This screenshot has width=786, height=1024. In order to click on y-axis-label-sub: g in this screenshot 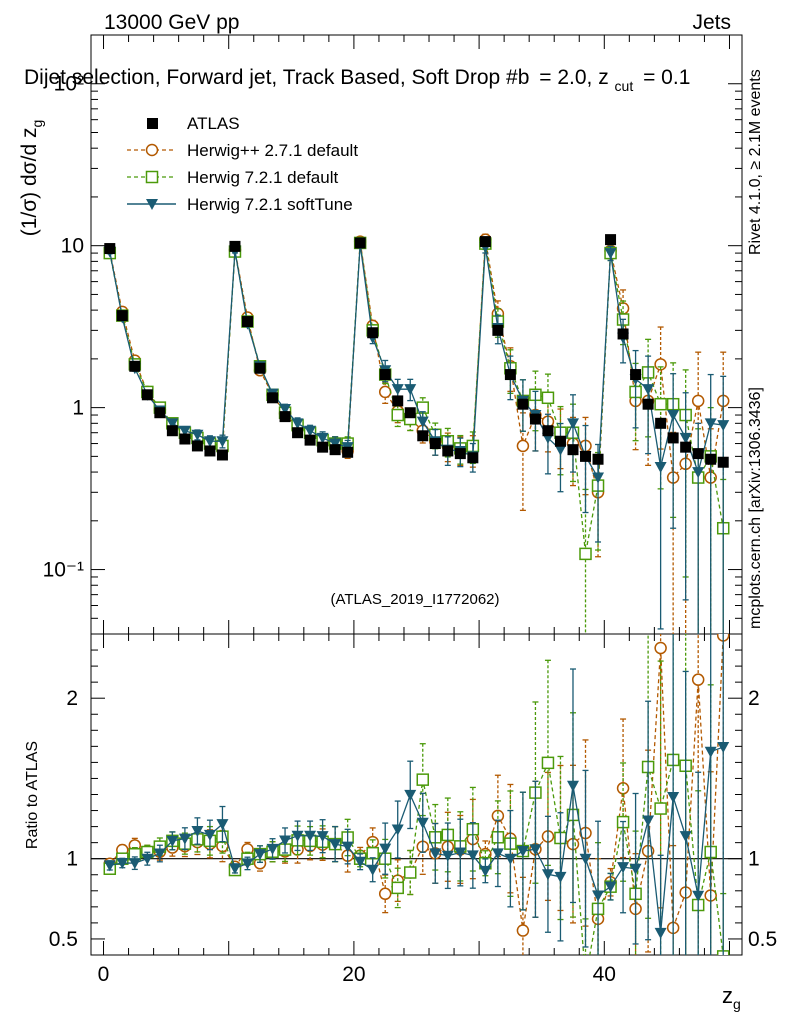, I will do `click(37, 124)`.